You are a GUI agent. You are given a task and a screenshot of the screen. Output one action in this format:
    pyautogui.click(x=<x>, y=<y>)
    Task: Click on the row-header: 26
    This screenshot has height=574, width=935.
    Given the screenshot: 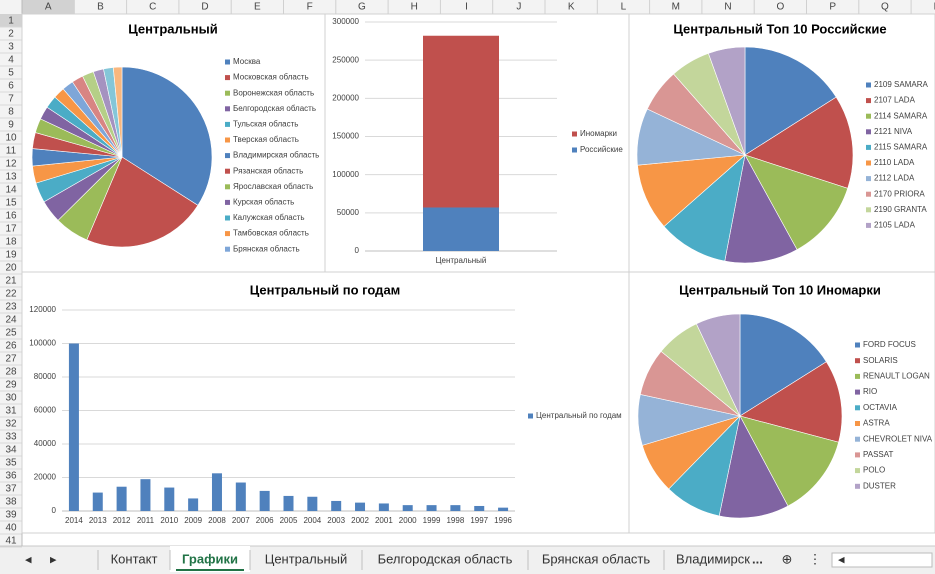 What is the action you would take?
    pyautogui.click(x=11, y=346)
    